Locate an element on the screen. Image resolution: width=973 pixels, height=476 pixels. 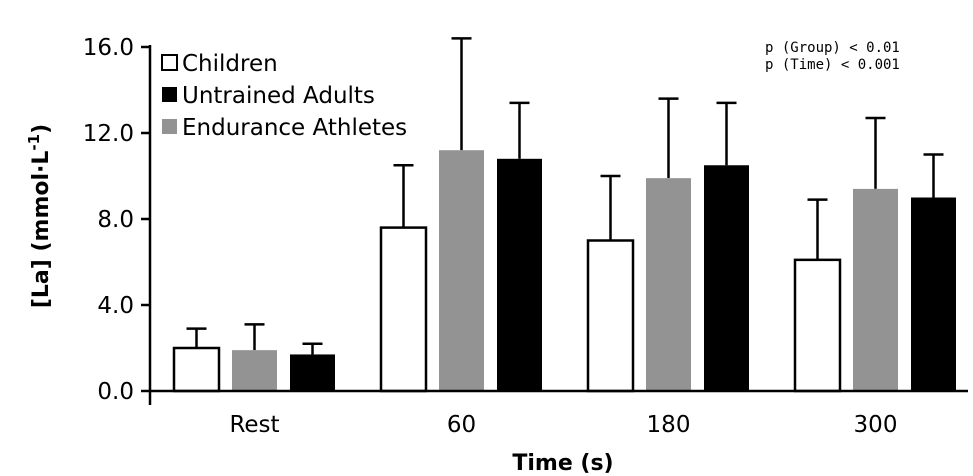
x-axis-title: Time (s) is located at coordinates (562, 463).